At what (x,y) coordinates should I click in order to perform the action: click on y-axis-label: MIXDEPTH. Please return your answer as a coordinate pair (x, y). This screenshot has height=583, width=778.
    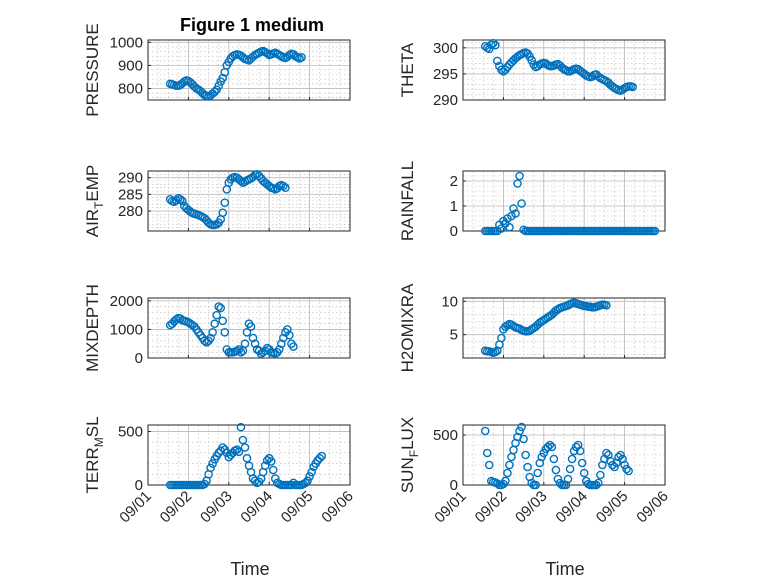
    Looking at the image, I should click on (92, 328).